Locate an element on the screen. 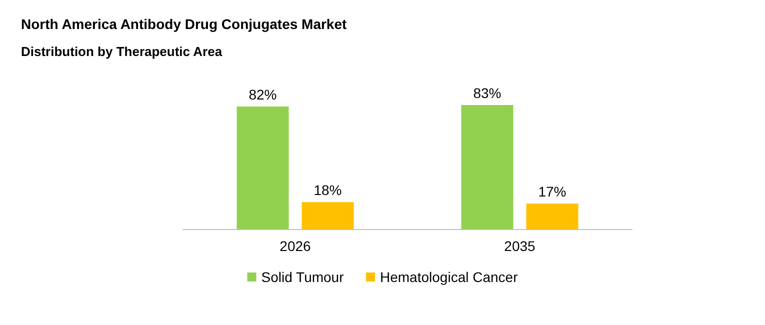  x-tick-label: 2035 is located at coordinates (520, 246).